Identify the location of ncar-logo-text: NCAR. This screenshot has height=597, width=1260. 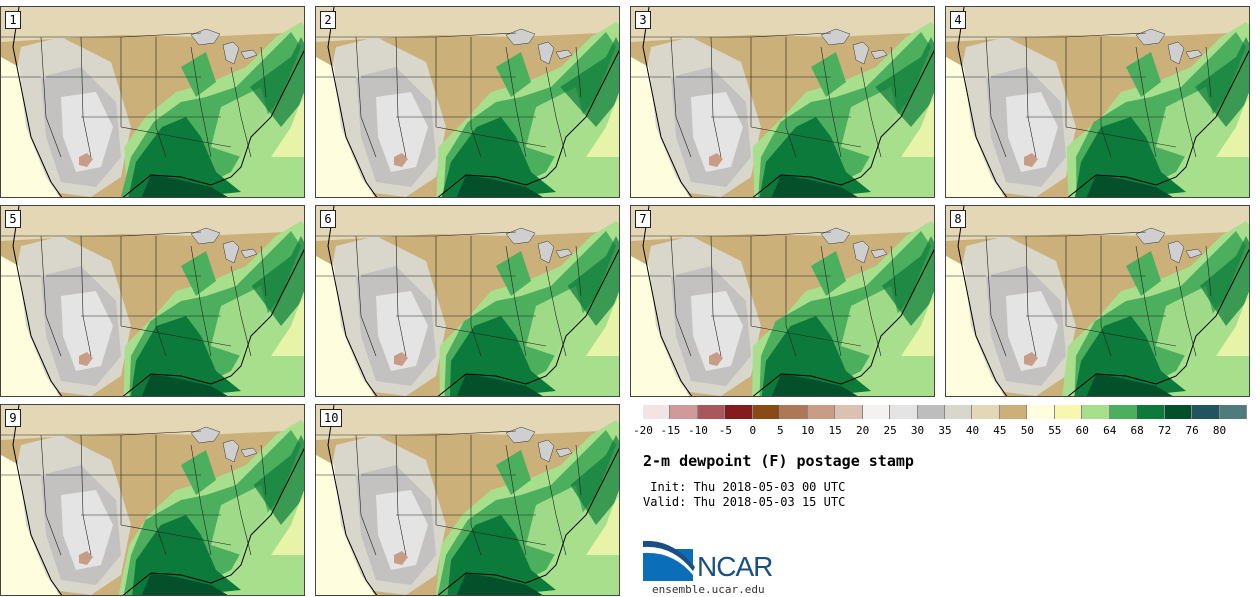
(735, 566).